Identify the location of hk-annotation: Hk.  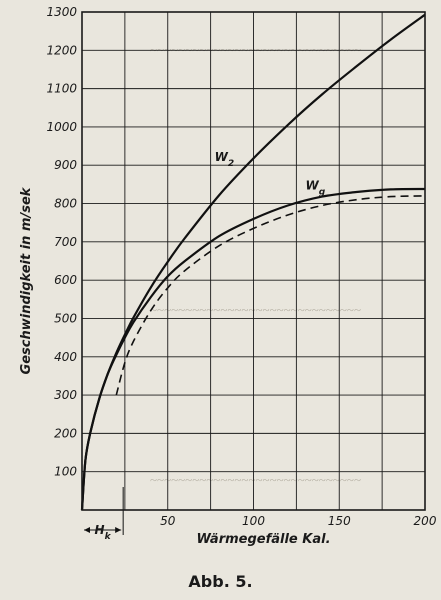
(104, 514).